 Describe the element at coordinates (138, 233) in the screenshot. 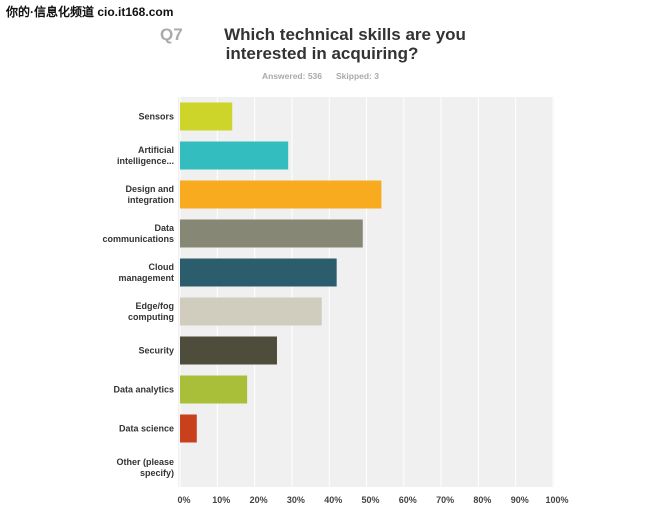

I see `category-label: Data communications` at that location.